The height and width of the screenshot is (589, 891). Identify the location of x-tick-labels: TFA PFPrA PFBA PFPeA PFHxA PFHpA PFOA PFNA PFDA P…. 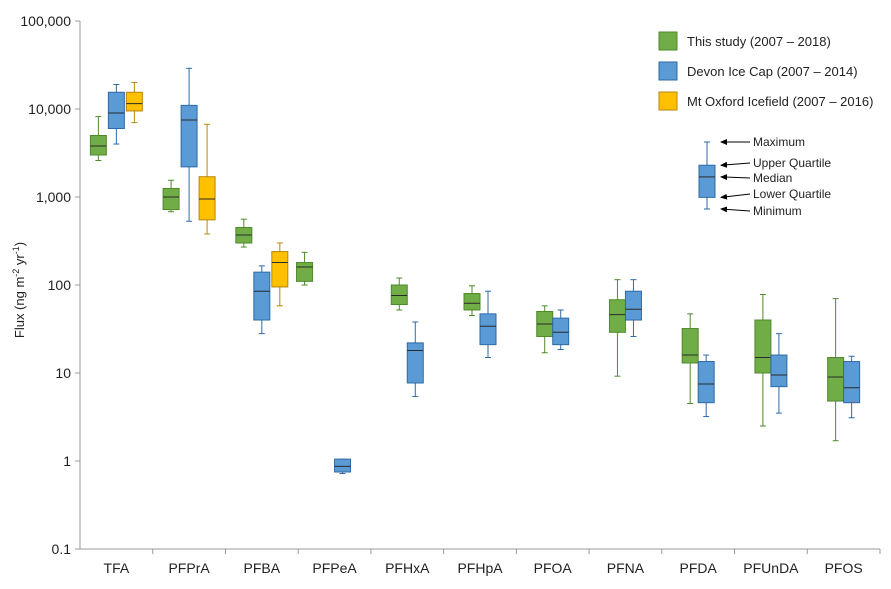
(483, 568).